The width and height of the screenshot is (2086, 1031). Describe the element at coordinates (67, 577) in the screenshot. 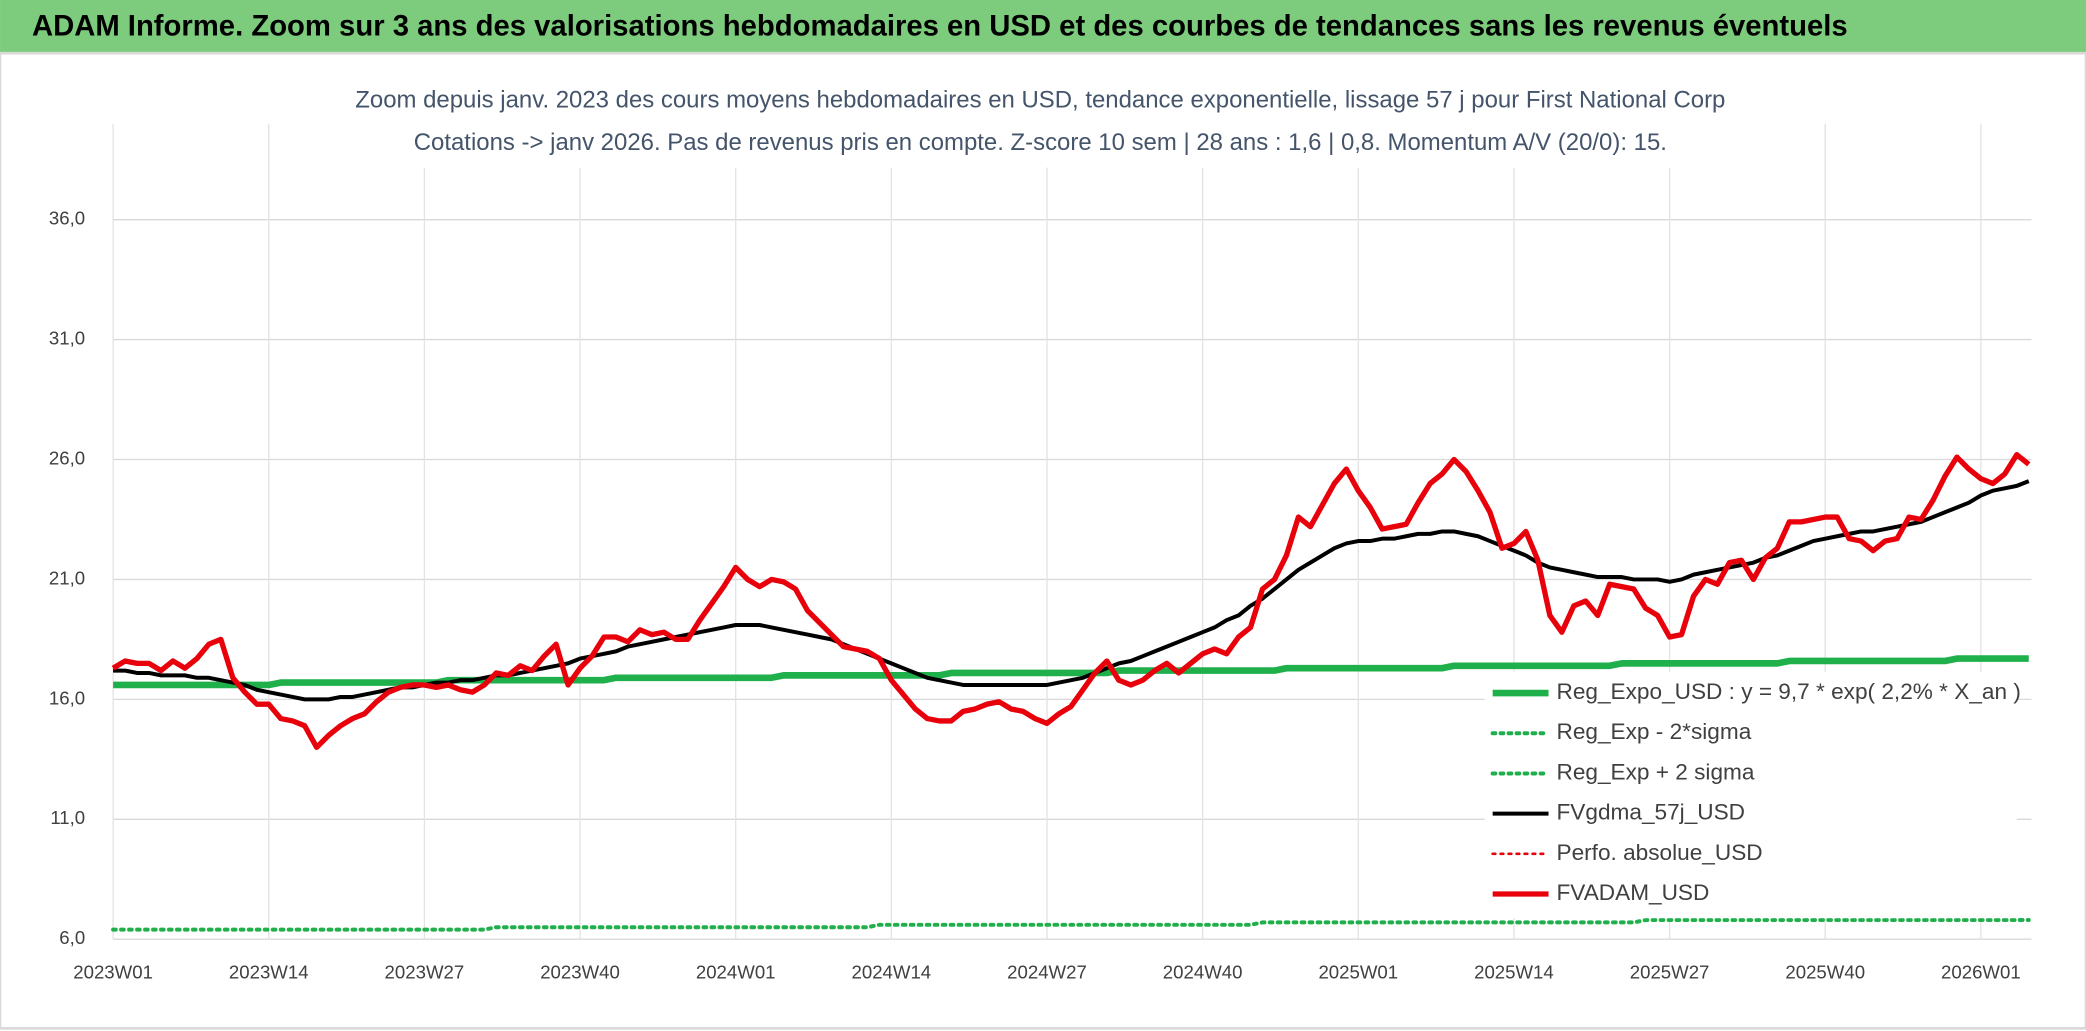

I see `y-tick-label: 21,0` at that location.